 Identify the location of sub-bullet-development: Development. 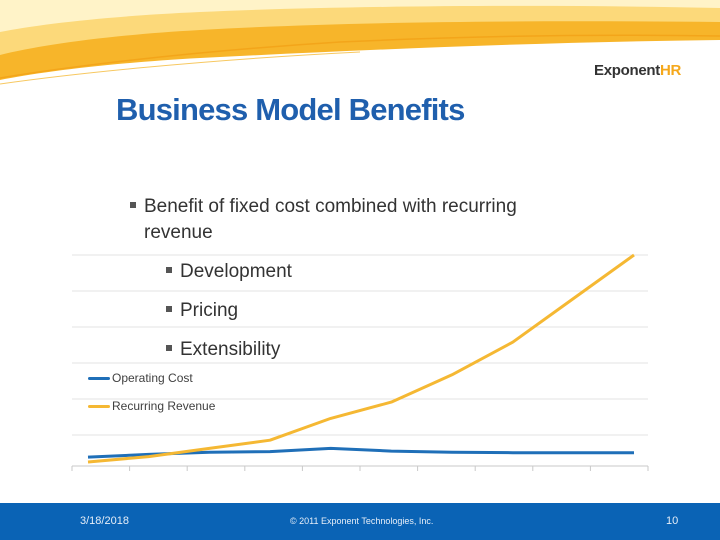
(229, 272).